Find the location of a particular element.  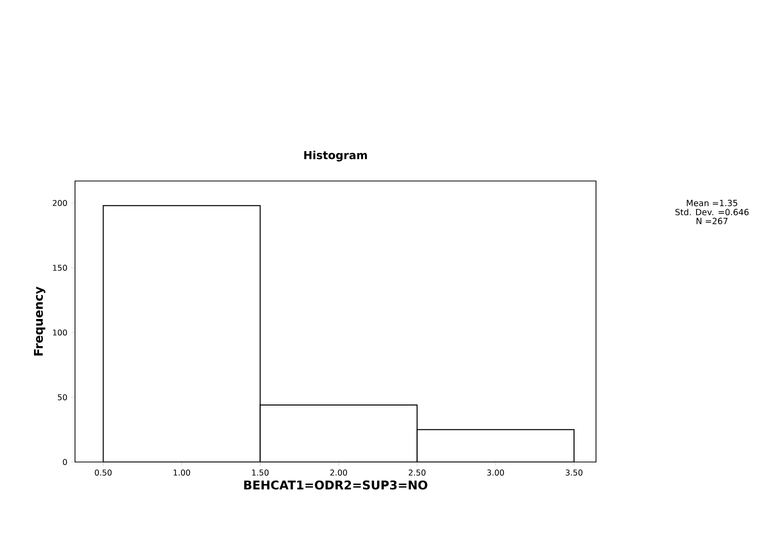

x-tick-label: 2.50 is located at coordinates (417, 473).